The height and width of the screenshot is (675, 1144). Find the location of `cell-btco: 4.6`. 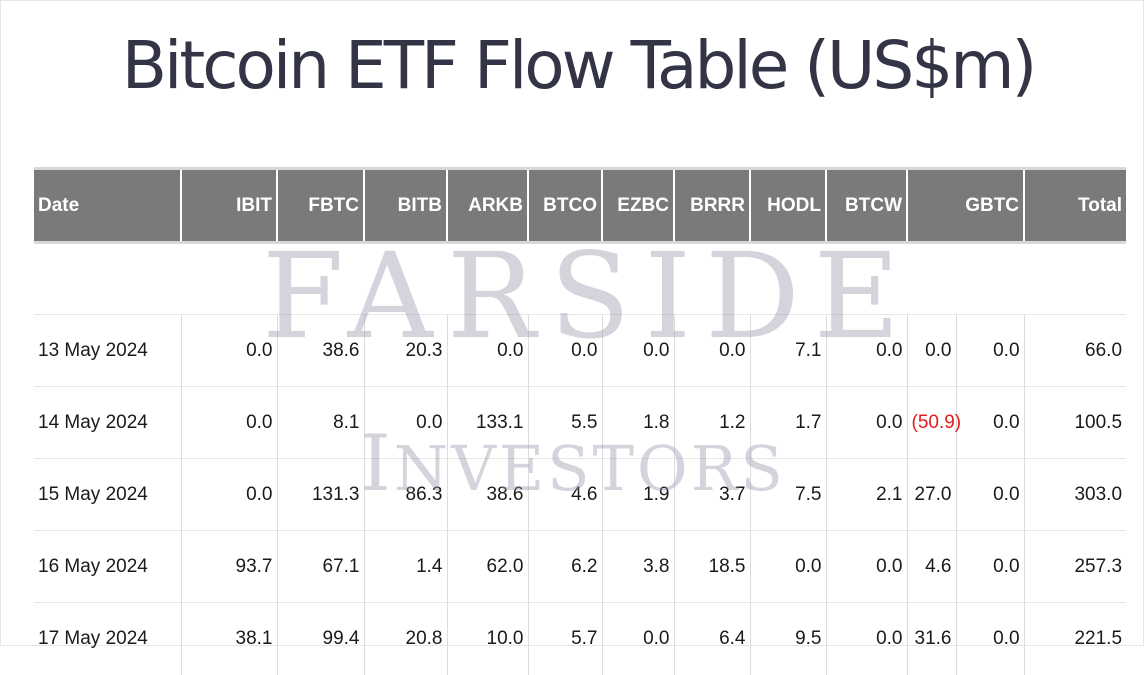

cell-btco: 4.6 is located at coordinates (564, 494).